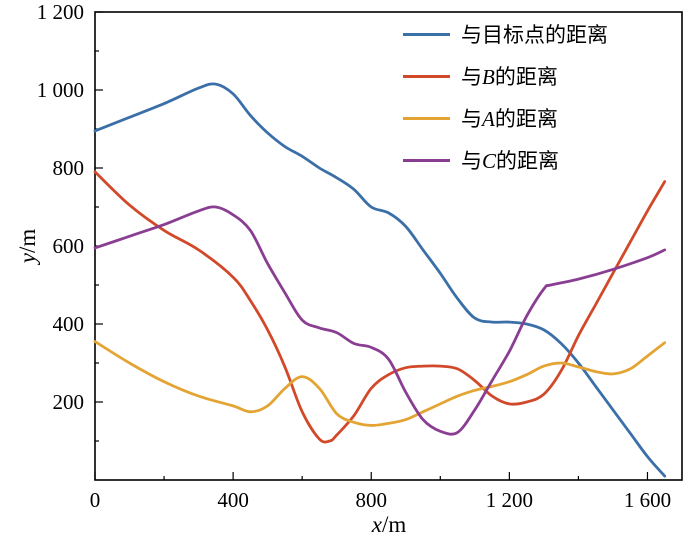 The image size is (700, 543). I want to click on y-tick-label: 600, so click(69, 246).